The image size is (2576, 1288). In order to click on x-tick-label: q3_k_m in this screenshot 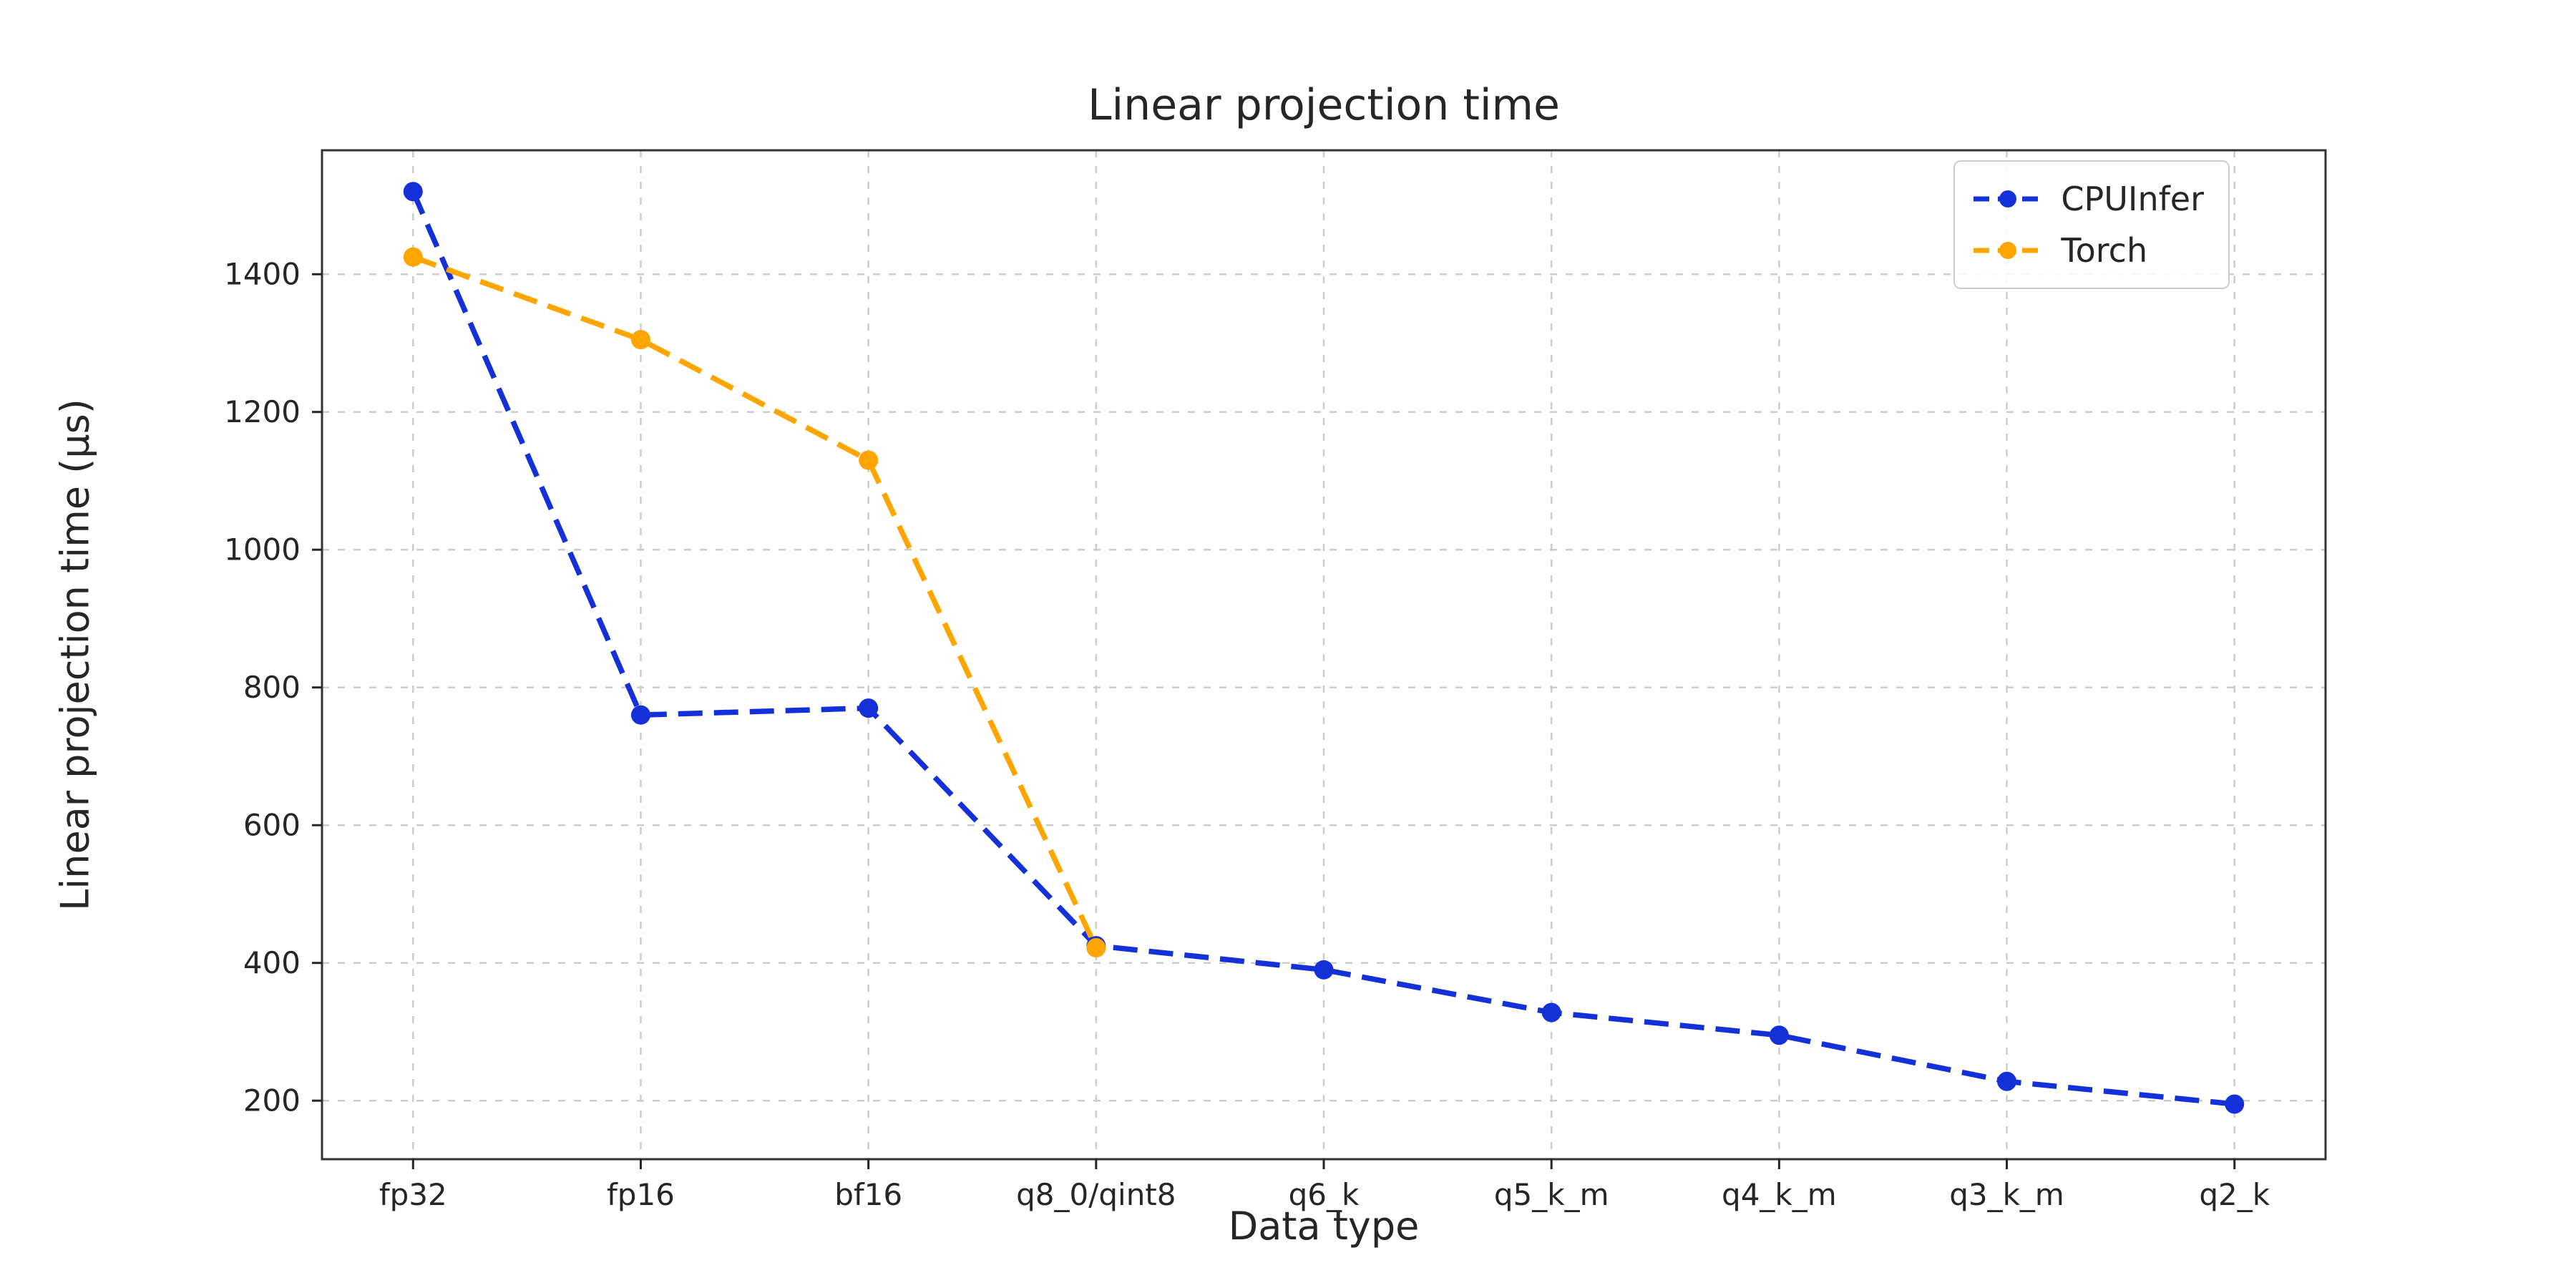, I will do `click(2006, 1194)`.